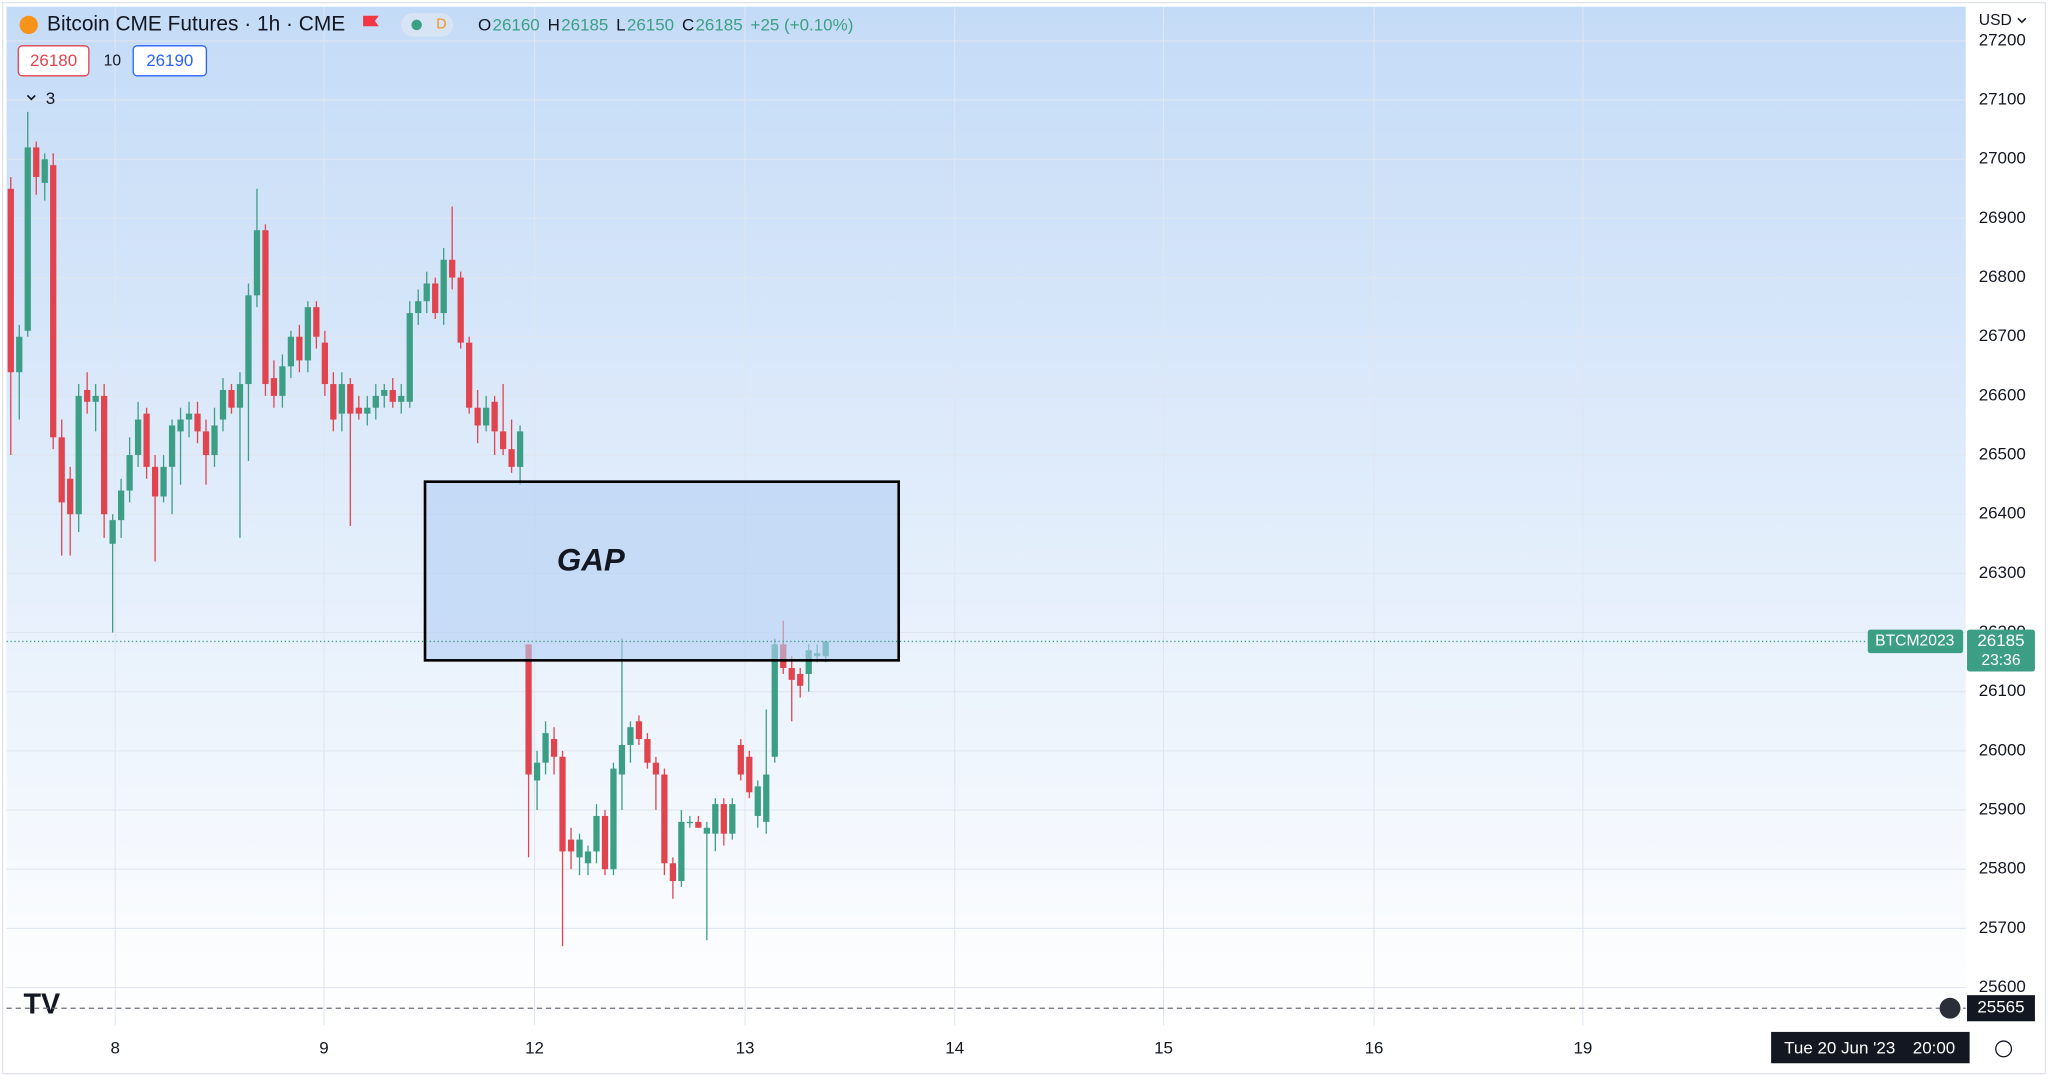 The image size is (2048, 1084). I want to click on time-label: Tue 20 Jun '23, so click(1839, 1047).